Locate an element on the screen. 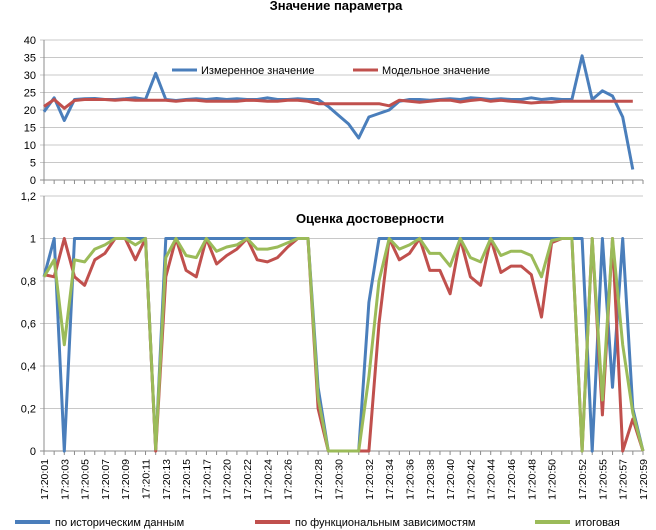 The height and width of the screenshot is (530, 656). legend-historical-label: по историческим данным is located at coordinates (119, 523).